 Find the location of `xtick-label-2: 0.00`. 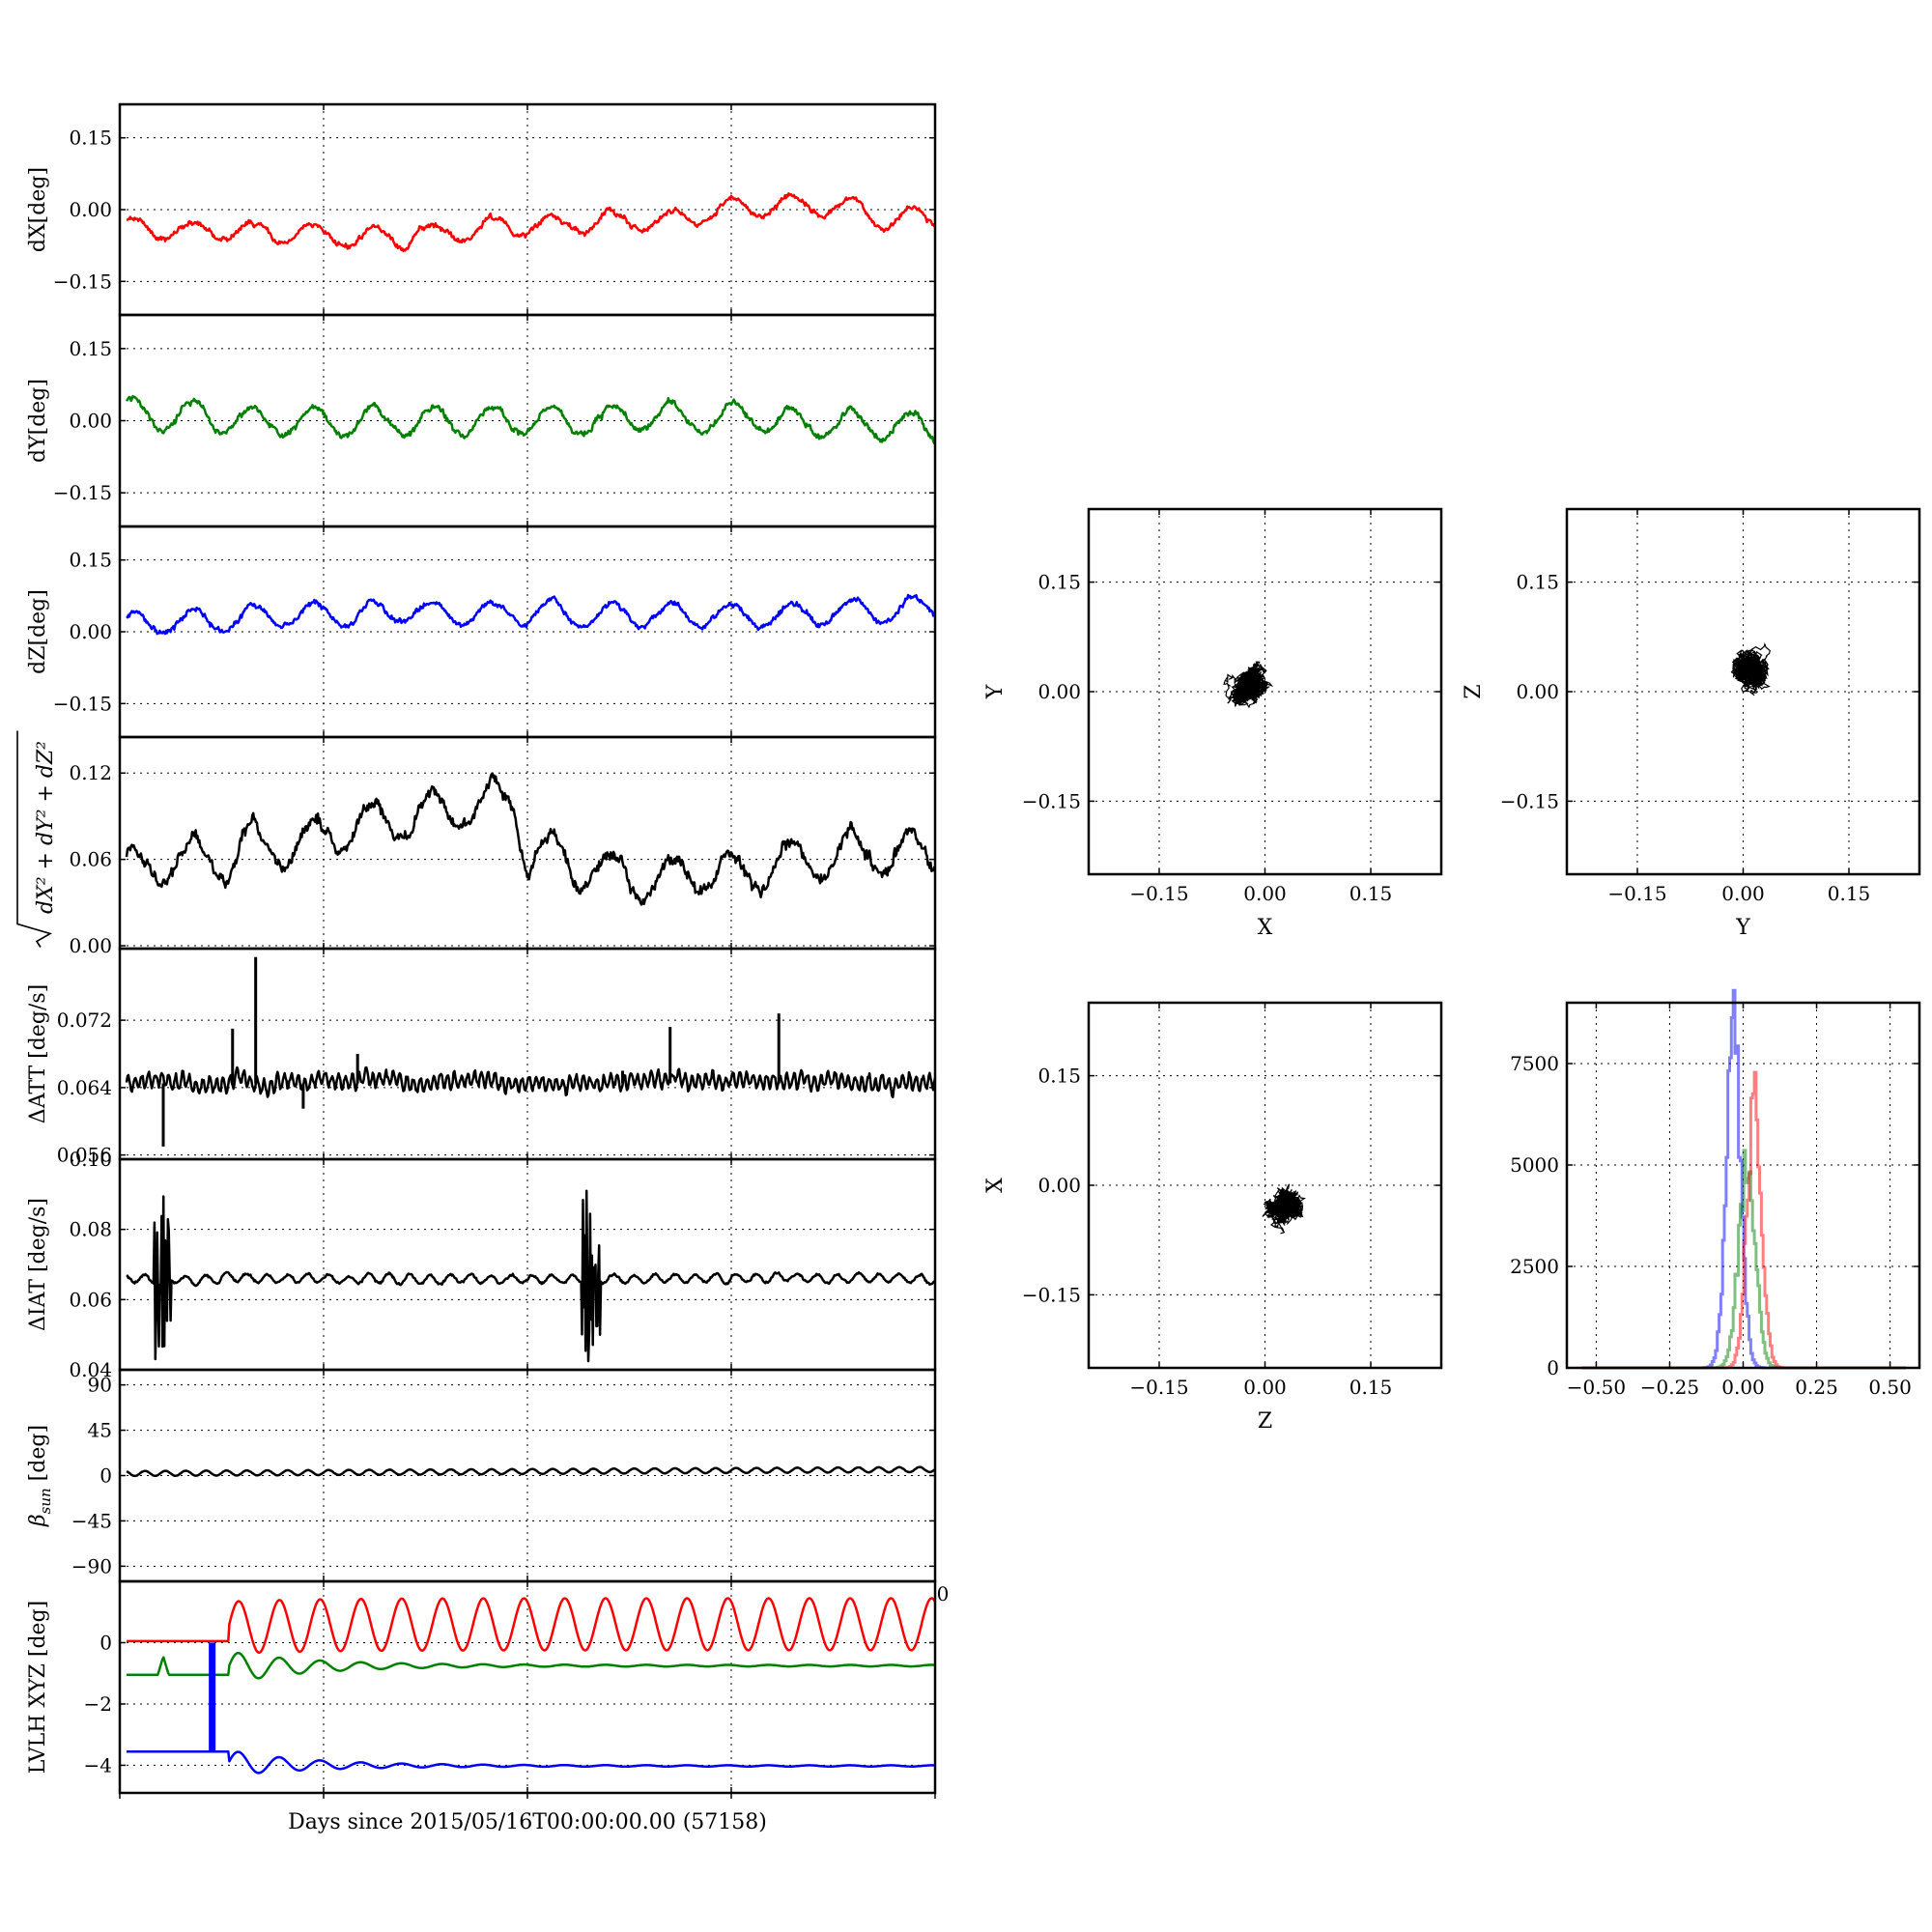

xtick-label-2: 0.00 is located at coordinates (1743, 1387).